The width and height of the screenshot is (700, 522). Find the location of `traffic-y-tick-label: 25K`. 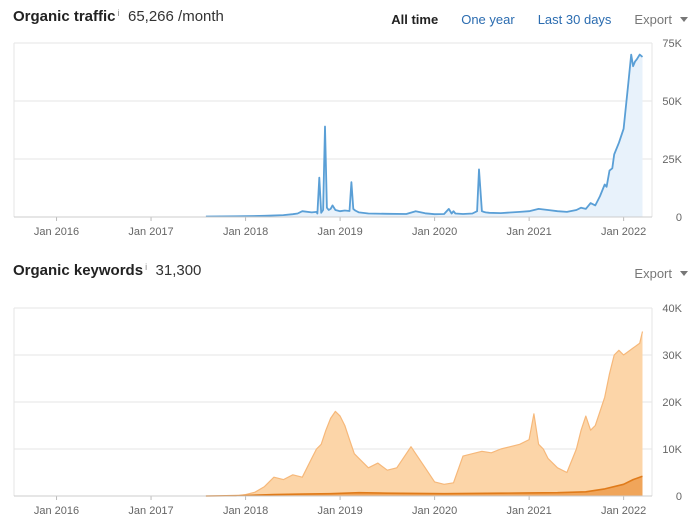

traffic-y-tick-label: 25K is located at coordinates (672, 160).